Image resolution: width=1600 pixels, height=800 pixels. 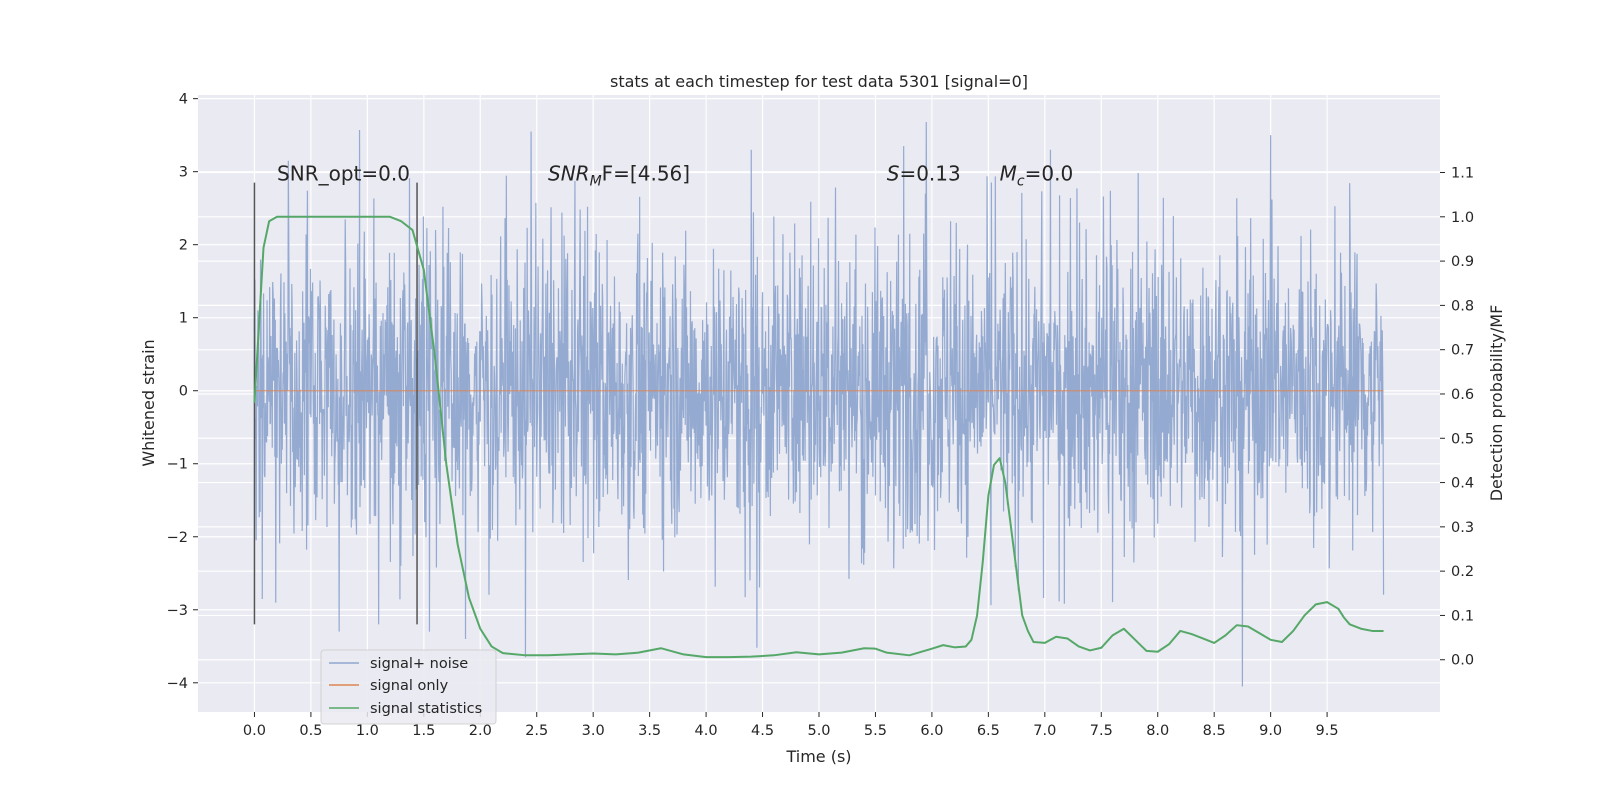 I want to click on x-tick-label: 9.0, so click(x=1270, y=731).